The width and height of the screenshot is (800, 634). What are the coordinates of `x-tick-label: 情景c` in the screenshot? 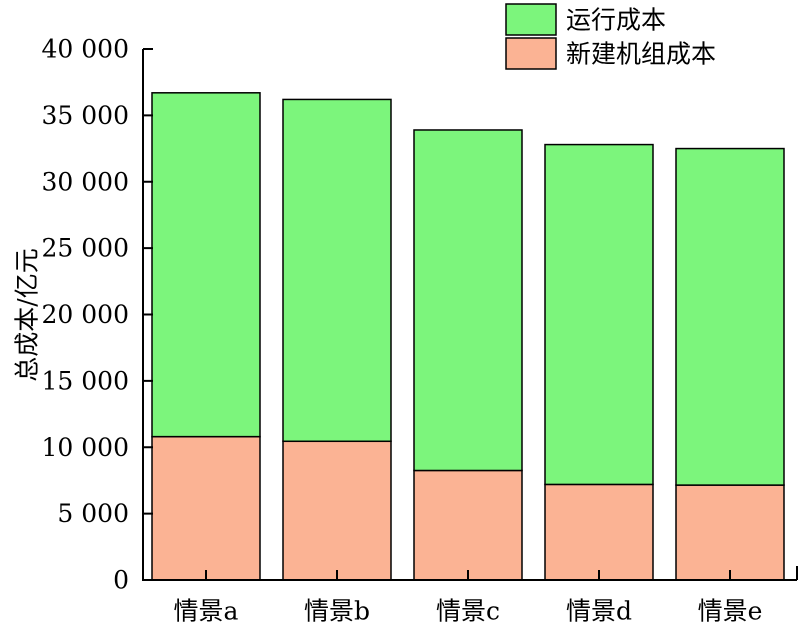 It's located at (468, 611).